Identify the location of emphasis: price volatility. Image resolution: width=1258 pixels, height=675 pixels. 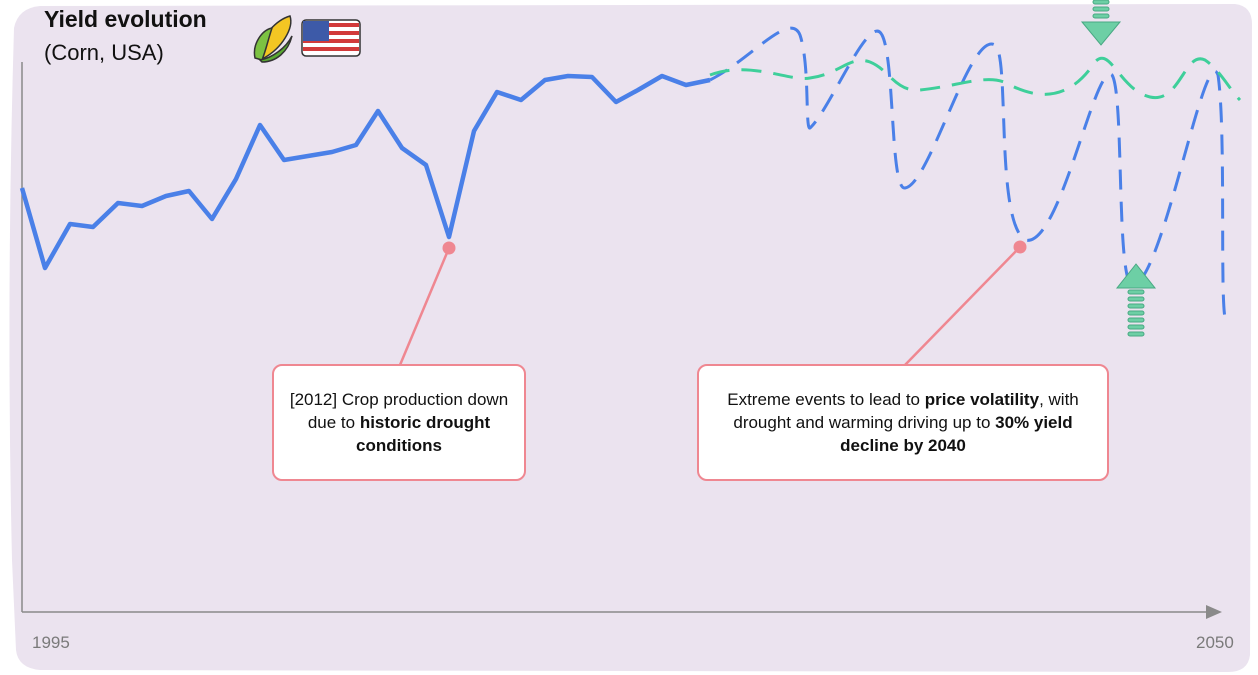
(982, 399).